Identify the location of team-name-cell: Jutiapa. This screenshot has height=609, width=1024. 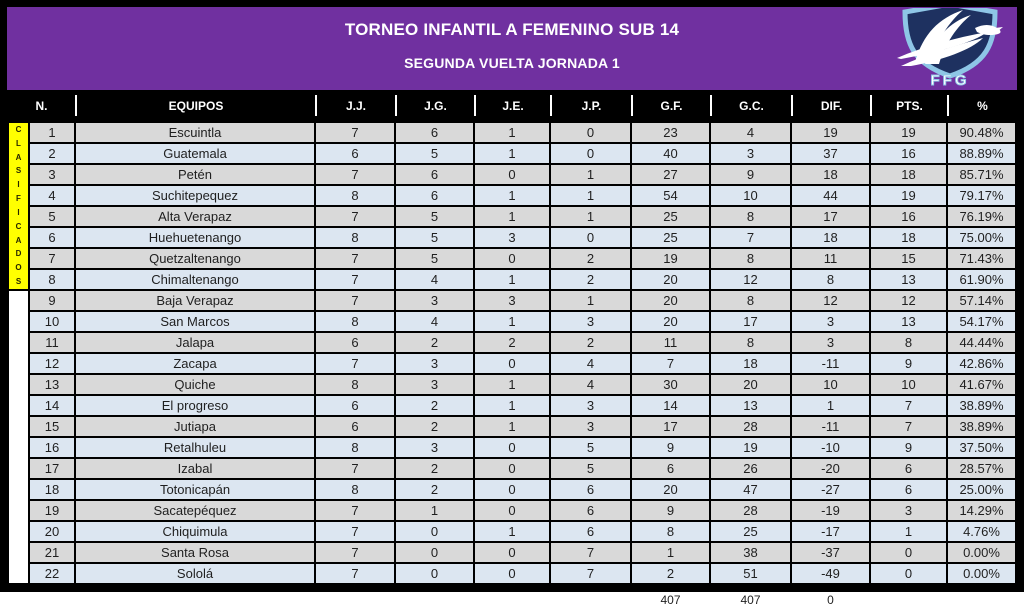
(195, 426).